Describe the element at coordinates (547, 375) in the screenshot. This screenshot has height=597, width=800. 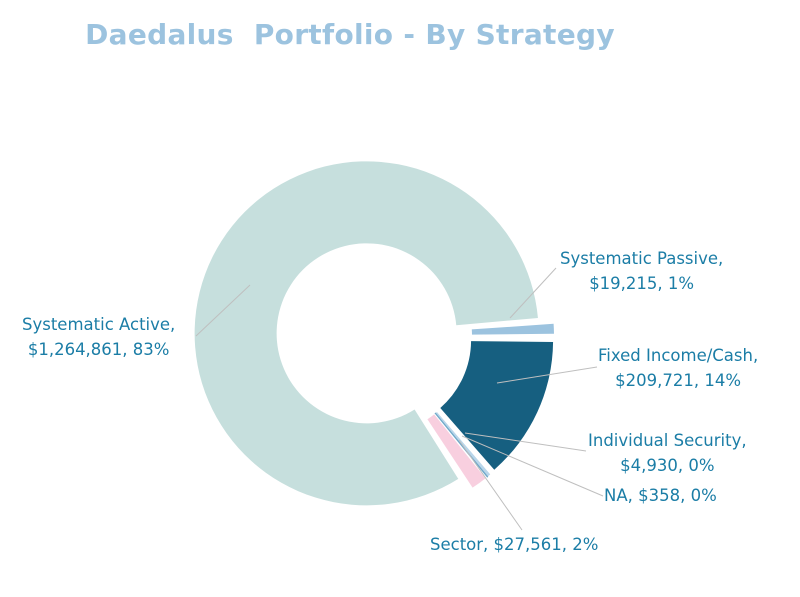
I see `leader-line-fixed-income-cash` at that location.